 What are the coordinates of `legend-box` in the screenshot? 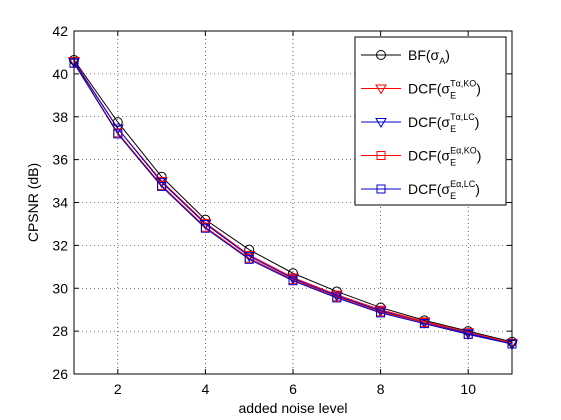 It's located at (430, 121).